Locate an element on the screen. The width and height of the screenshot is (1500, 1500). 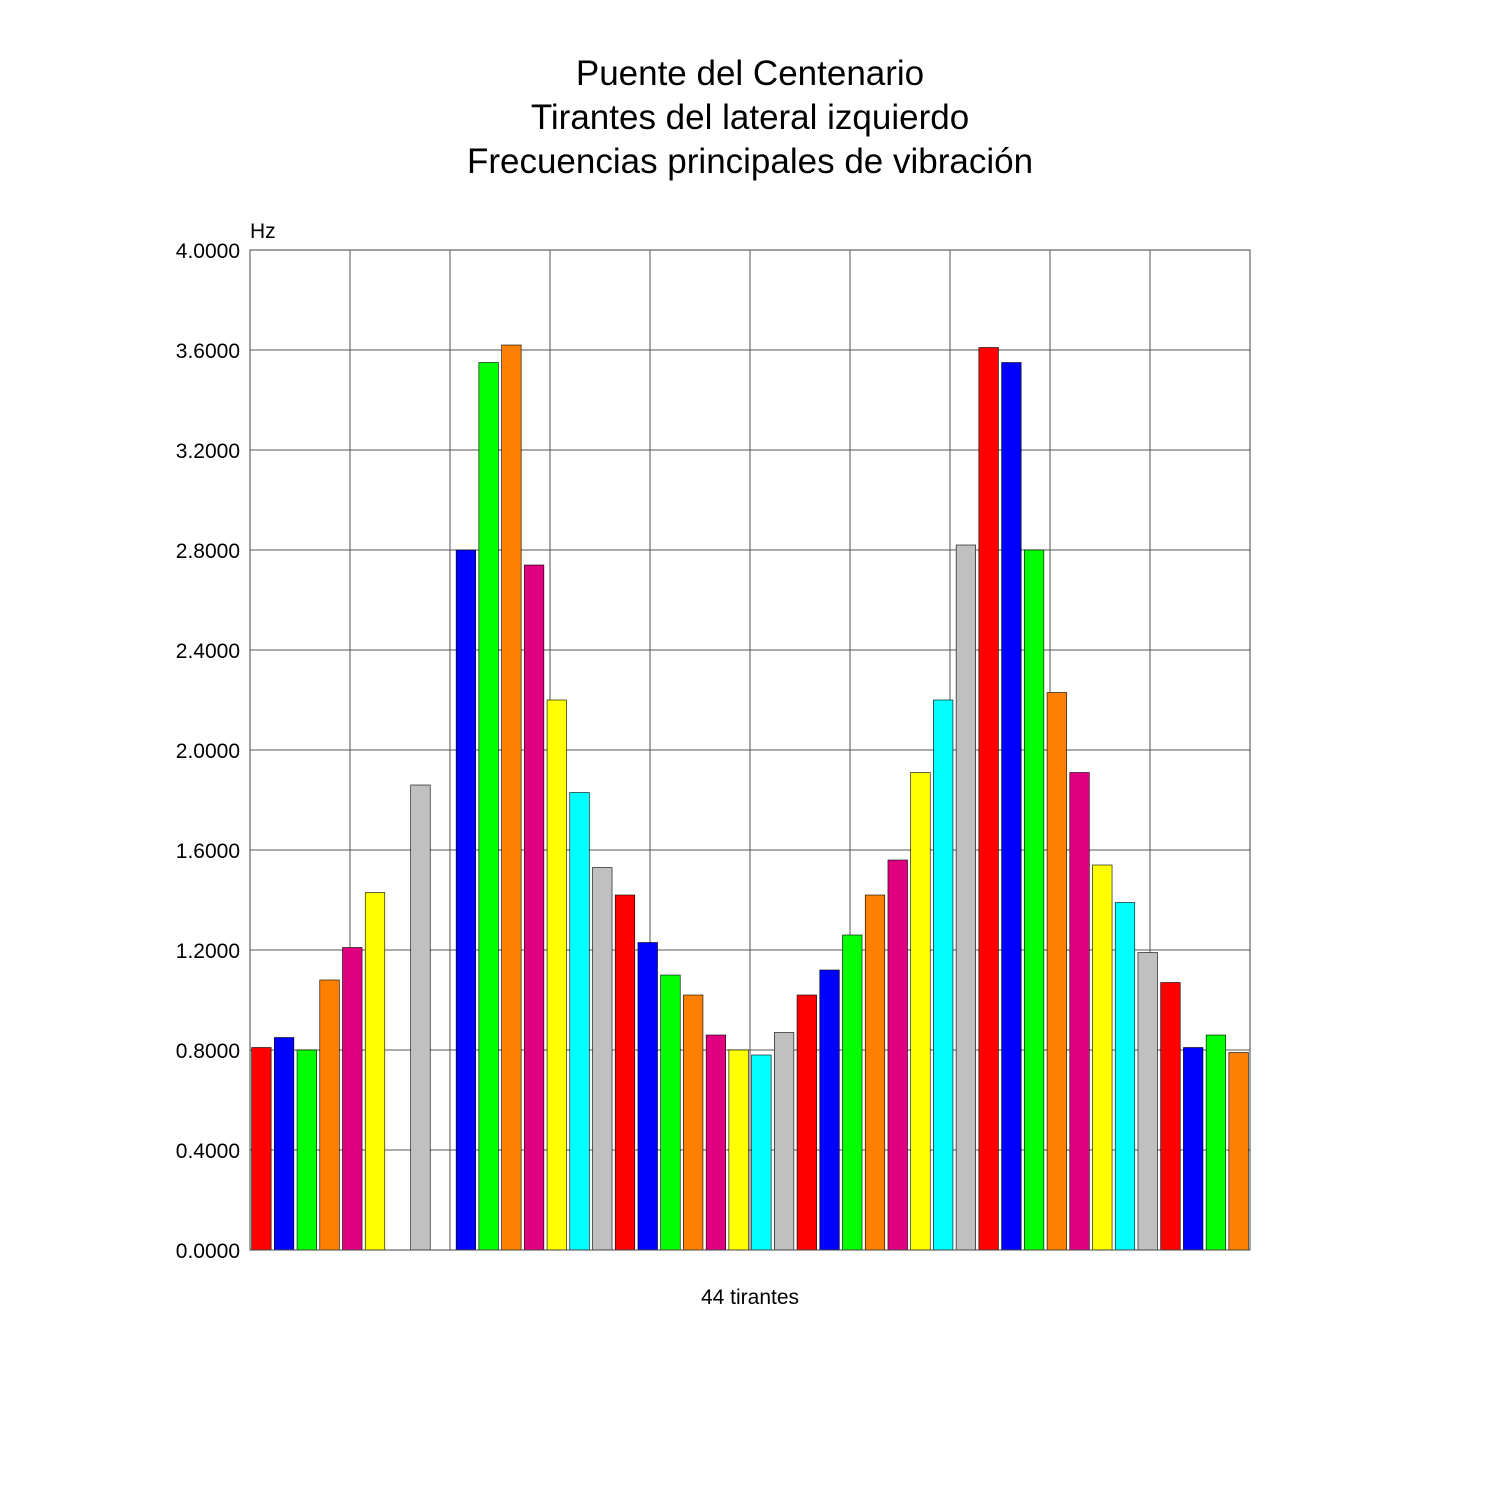
y-tick-label: 0.8000 is located at coordinates (208, 1051).